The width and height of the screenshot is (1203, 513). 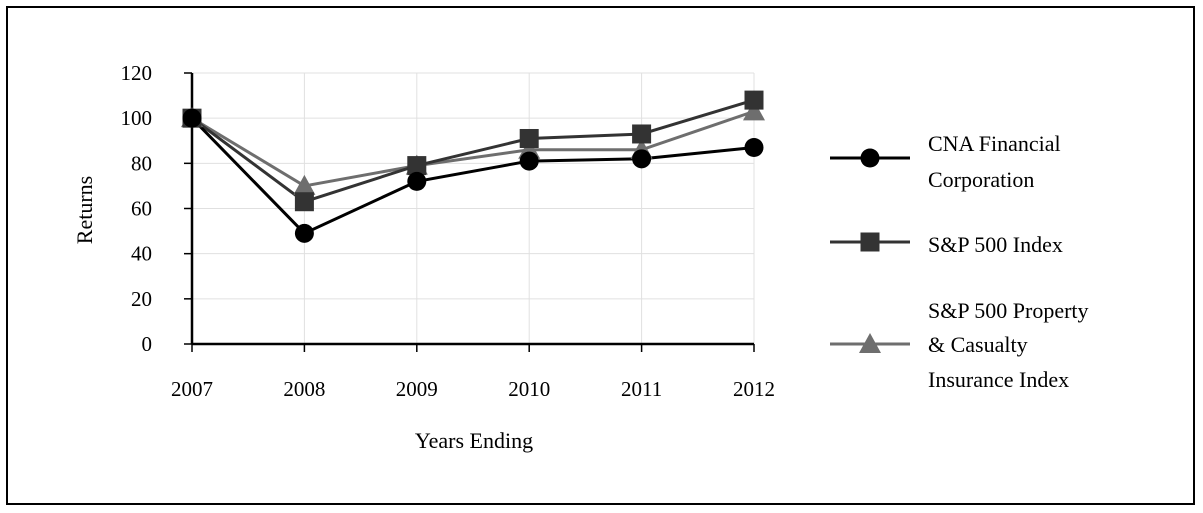 I want to click on y-tick-label: 100, so click(x=137, y=118).